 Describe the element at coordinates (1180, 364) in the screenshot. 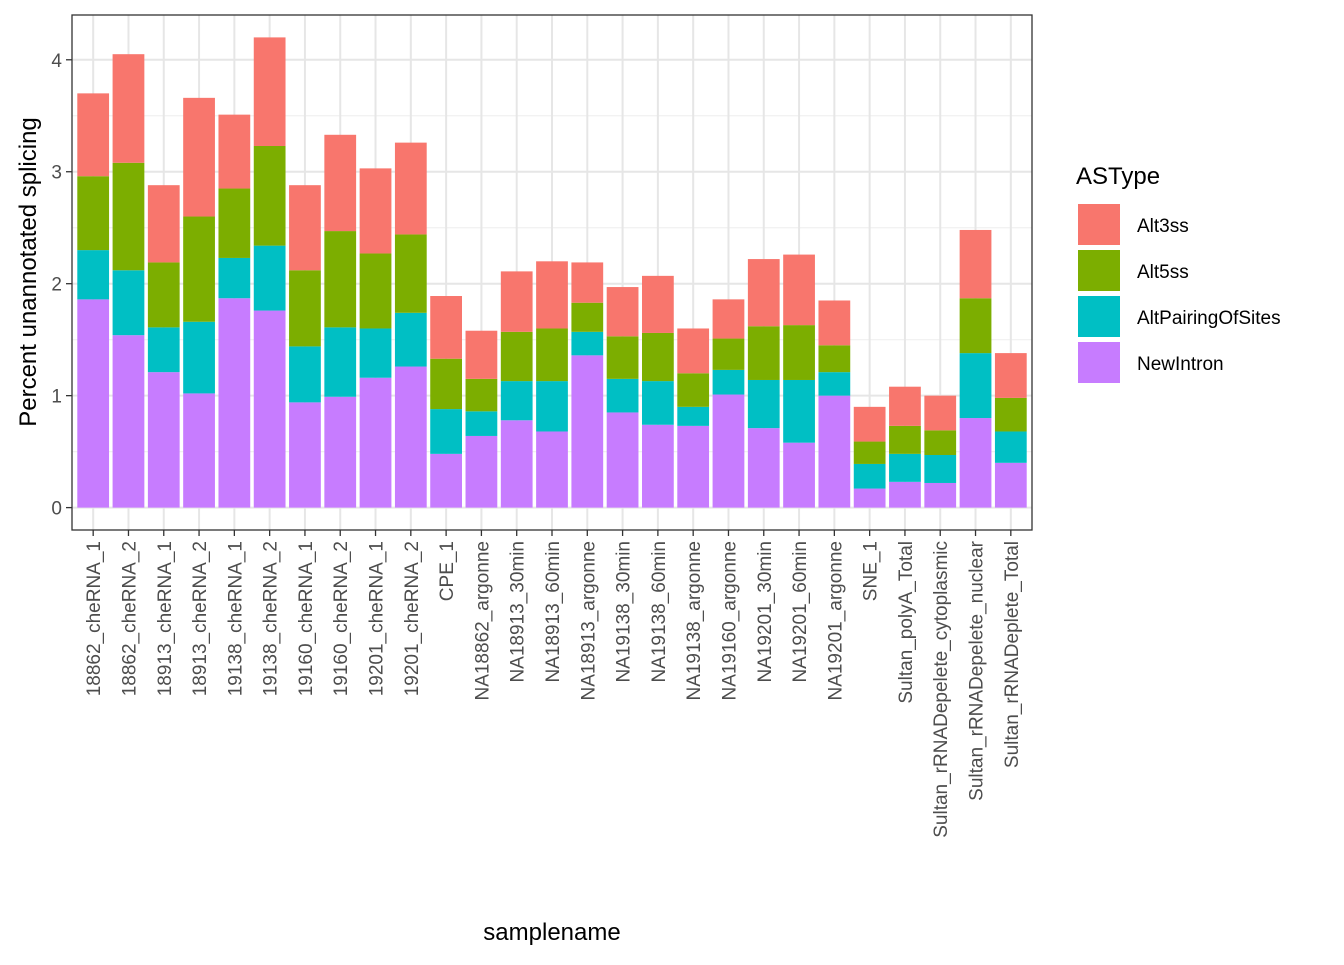

I see `legend-label: NewIntron` at that location.